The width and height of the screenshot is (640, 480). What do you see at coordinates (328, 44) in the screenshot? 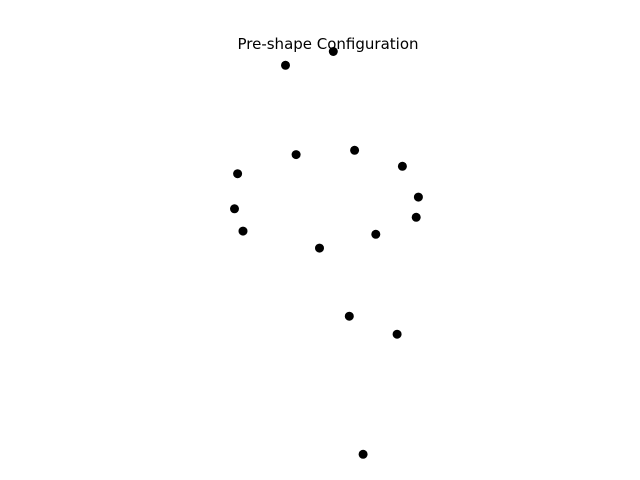
I see `chart-title: Pre-shape Configuration` at bounding box center [328, 44].